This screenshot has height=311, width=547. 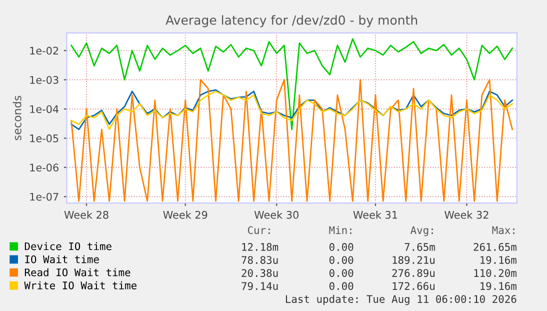 What do you see at coordinates (185, 214) in the screenshot?
I see `x-tick-label: Week 29` at bounding box center [185, 214].